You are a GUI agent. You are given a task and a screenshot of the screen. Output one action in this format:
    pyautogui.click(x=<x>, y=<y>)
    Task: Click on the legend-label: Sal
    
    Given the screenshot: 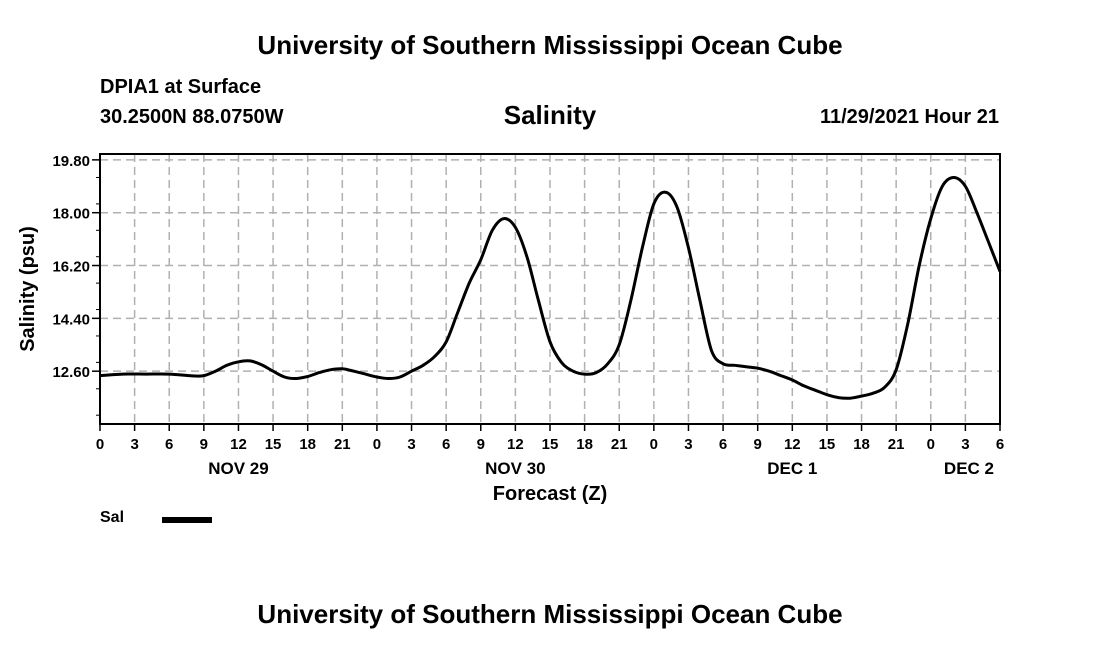 What is the action you would take?
    pyautogui.click(x=112, y=517)
    